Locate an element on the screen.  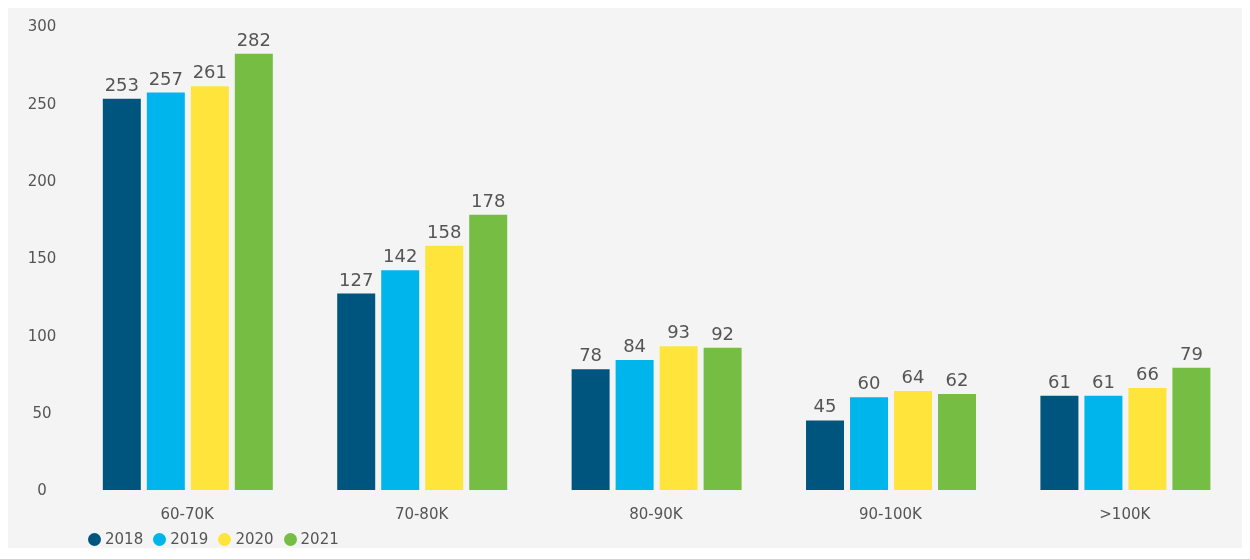
data-label: 60 is located at coordinates (869, 383).